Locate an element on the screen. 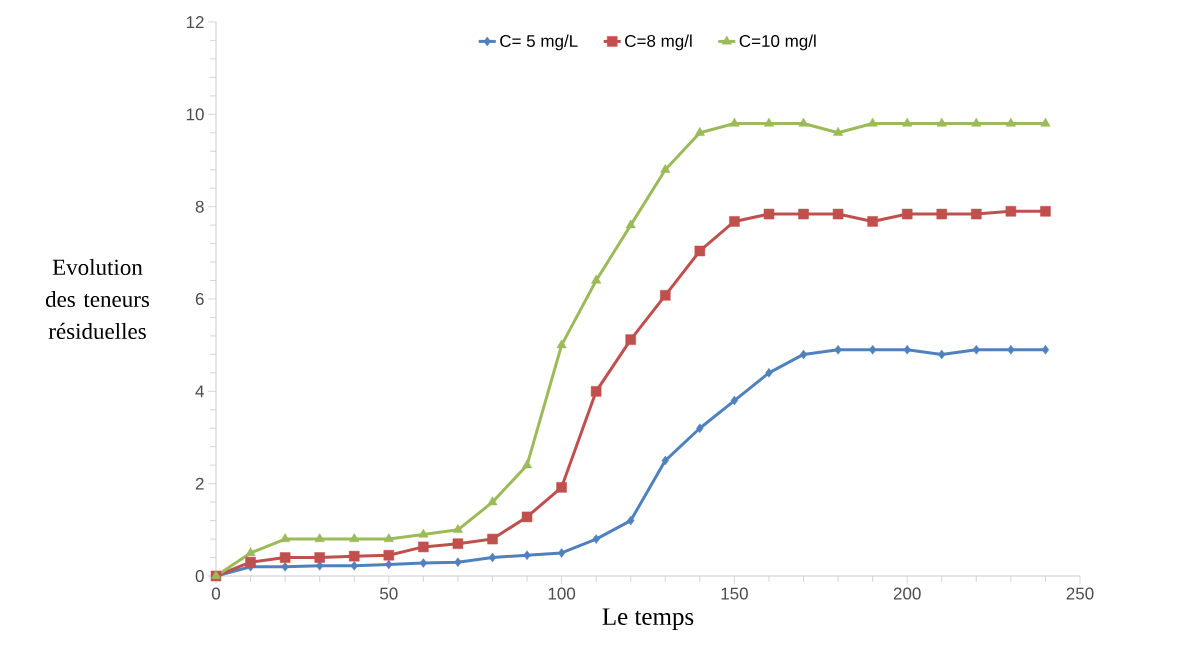 The height and width of the screenshot is (662, 1179). y-axis-title: Evolution des teneurs résiduelles is located at coordinates (97, 299).